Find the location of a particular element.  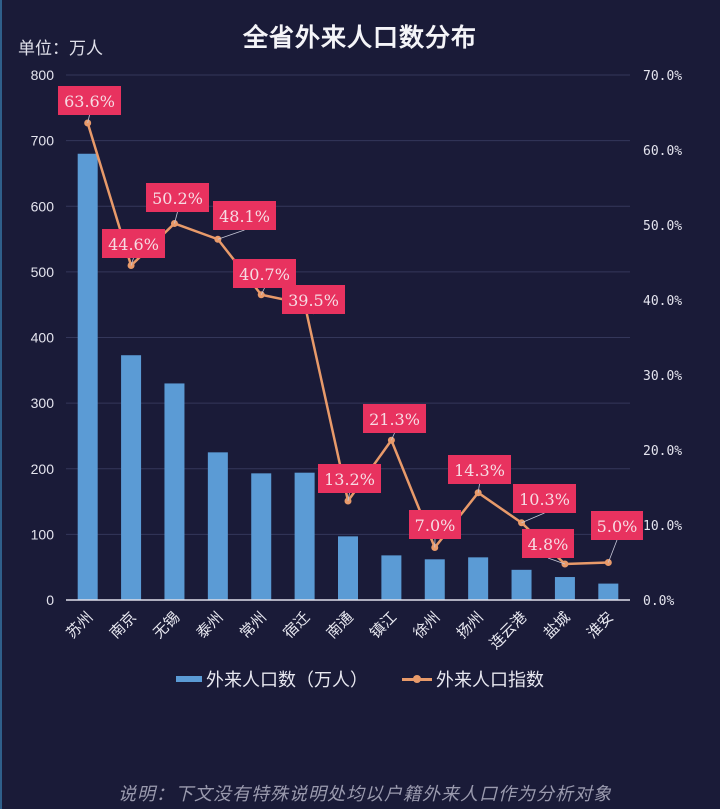

x-tick-label: 宿迁 is located at coordinates (296, 625).